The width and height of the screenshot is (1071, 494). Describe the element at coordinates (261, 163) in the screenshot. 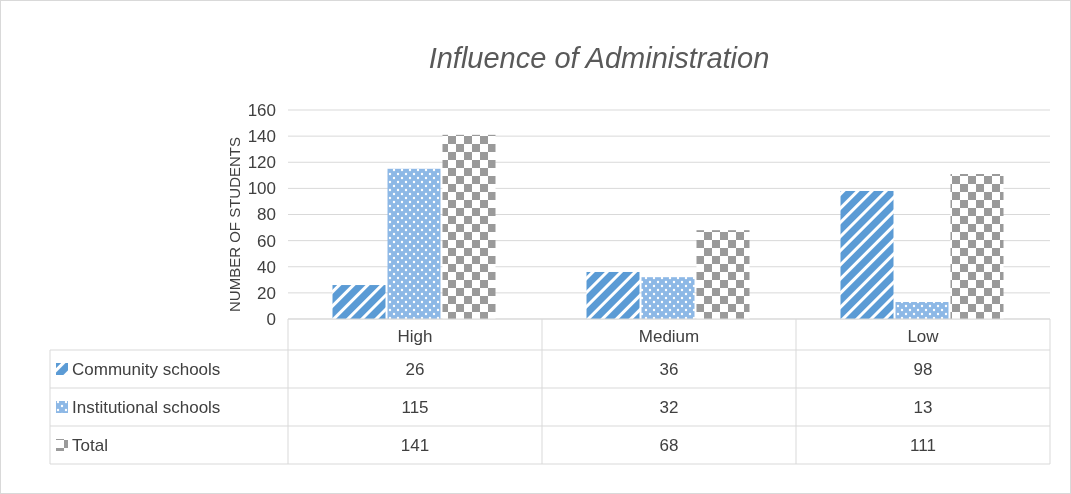

I see `y-tick-label: 120` at that location.